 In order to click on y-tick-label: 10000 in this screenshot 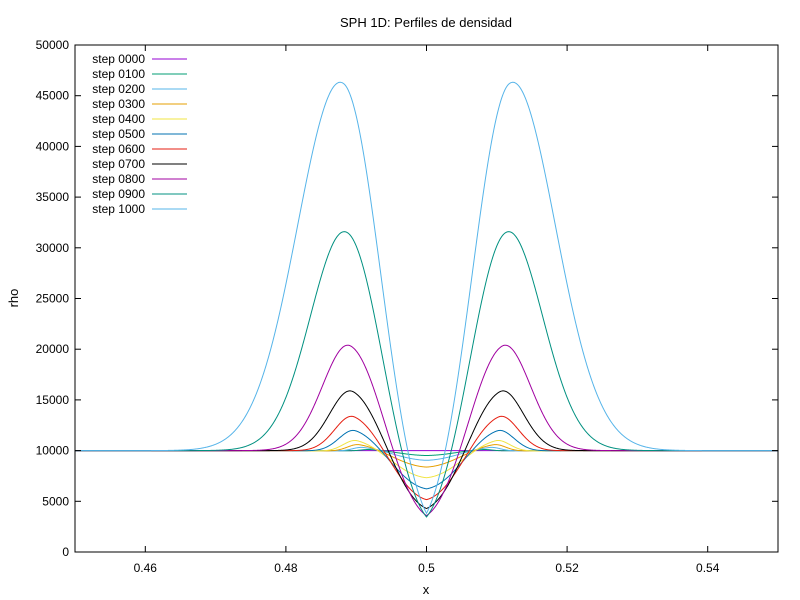, I will do `click(53, 451)`.